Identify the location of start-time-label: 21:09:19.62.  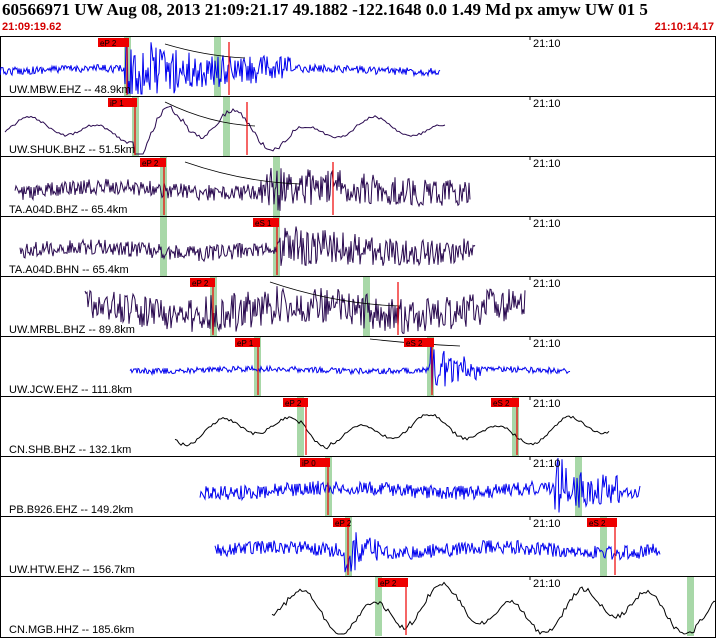
(32, 27).